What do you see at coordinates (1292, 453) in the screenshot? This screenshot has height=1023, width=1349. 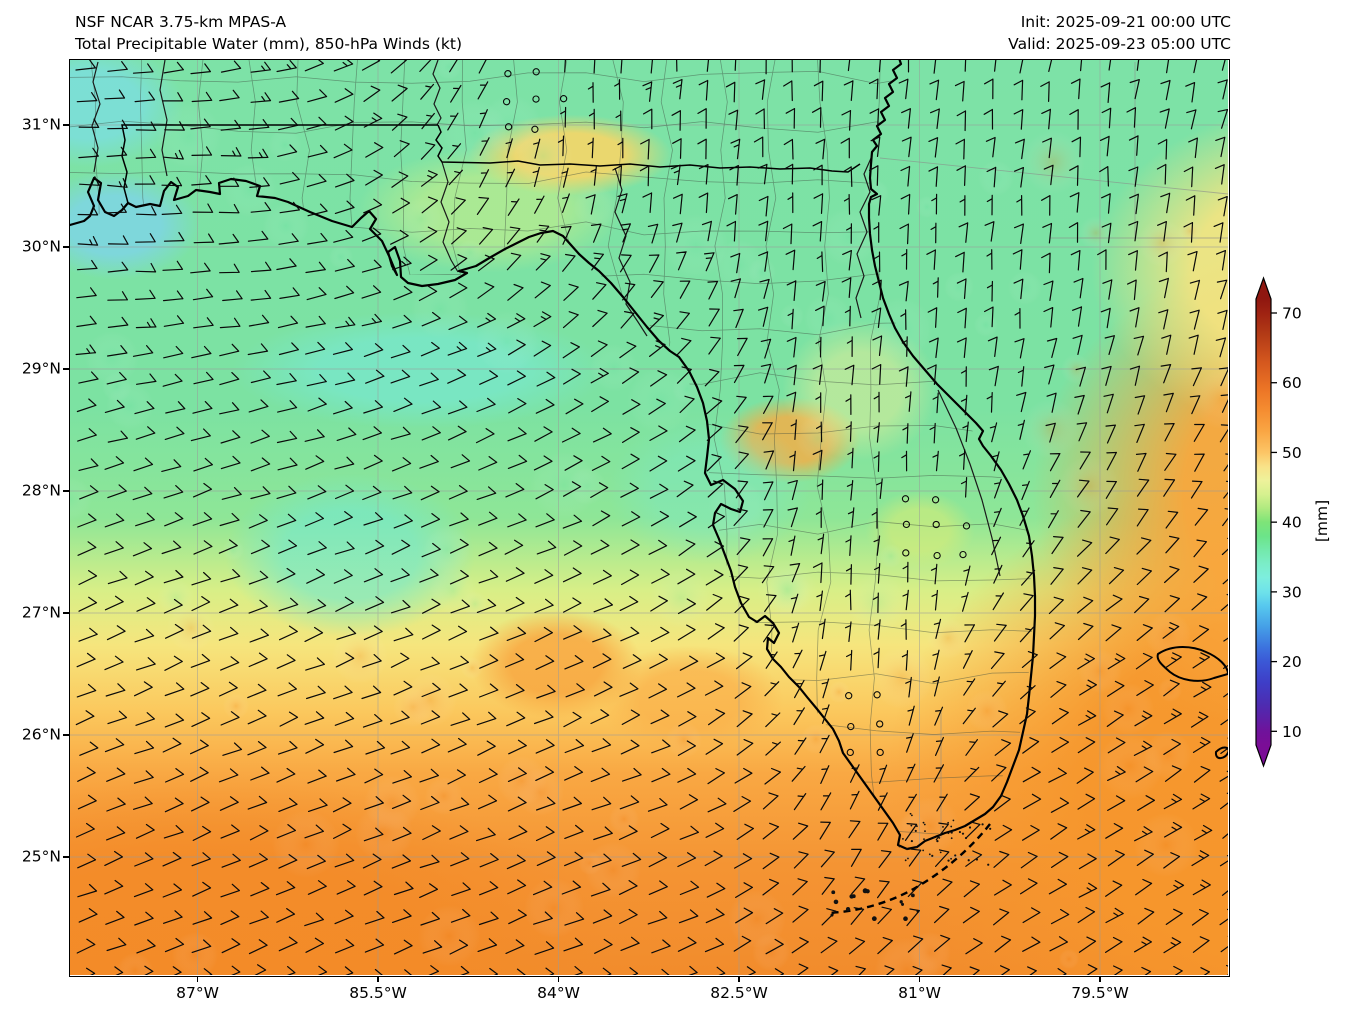 I see `colorbar-tick-label: 50` at bounding box center [1292, 453].